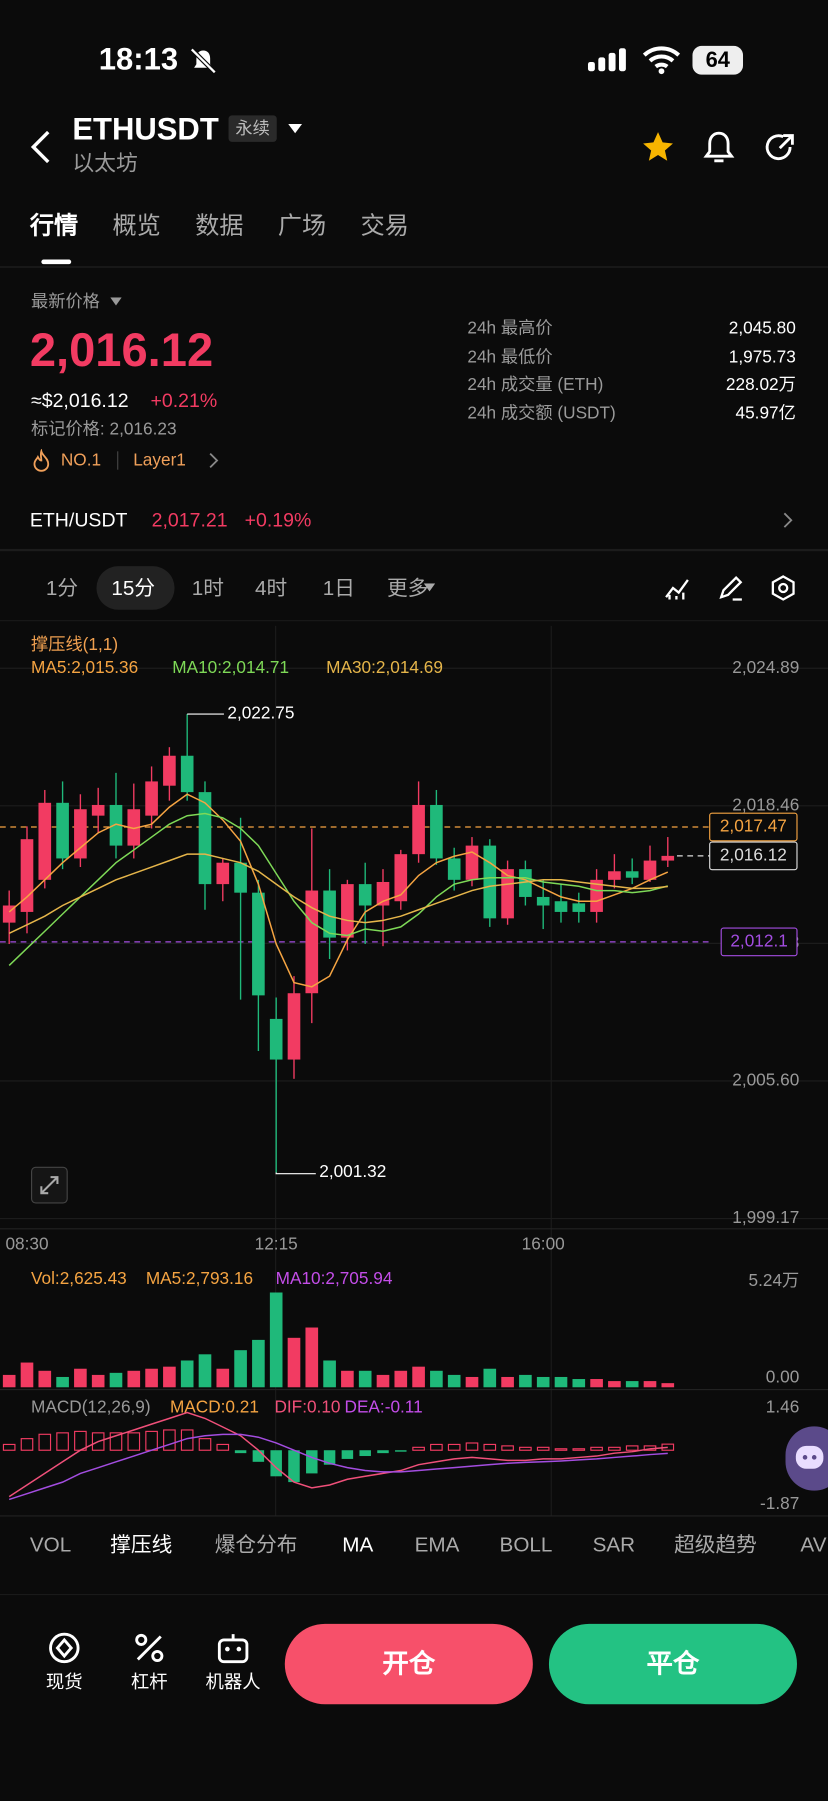 The image size is (828, 1801). I want to click on legend-entry: MA30:2,014.69, so click(384, 667).